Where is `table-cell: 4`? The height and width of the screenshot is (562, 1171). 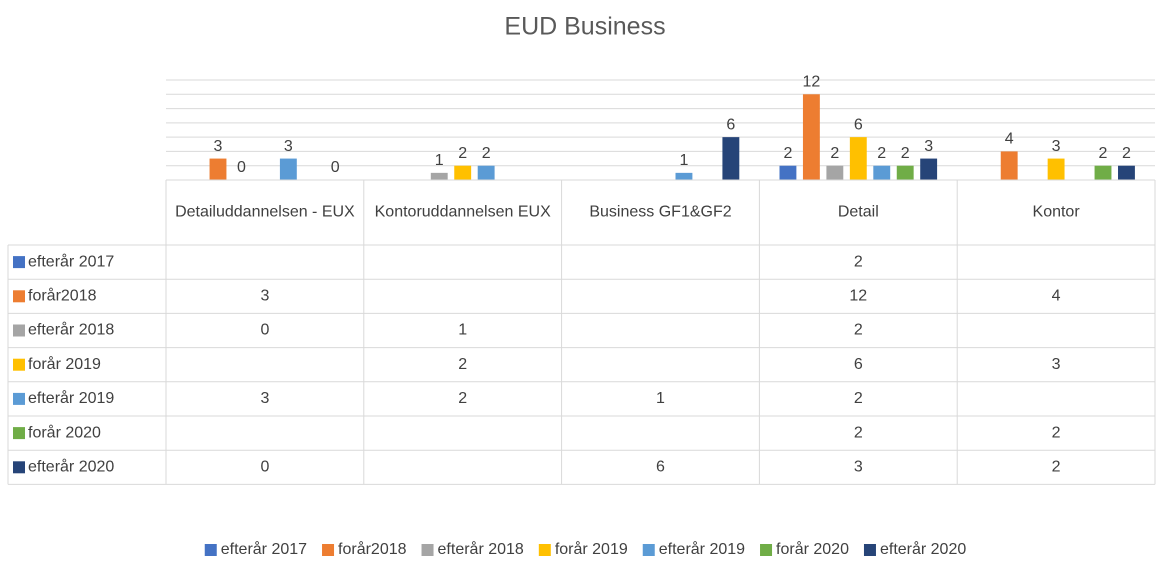 table-cell: 4 is located at coordinates (1056, 296).